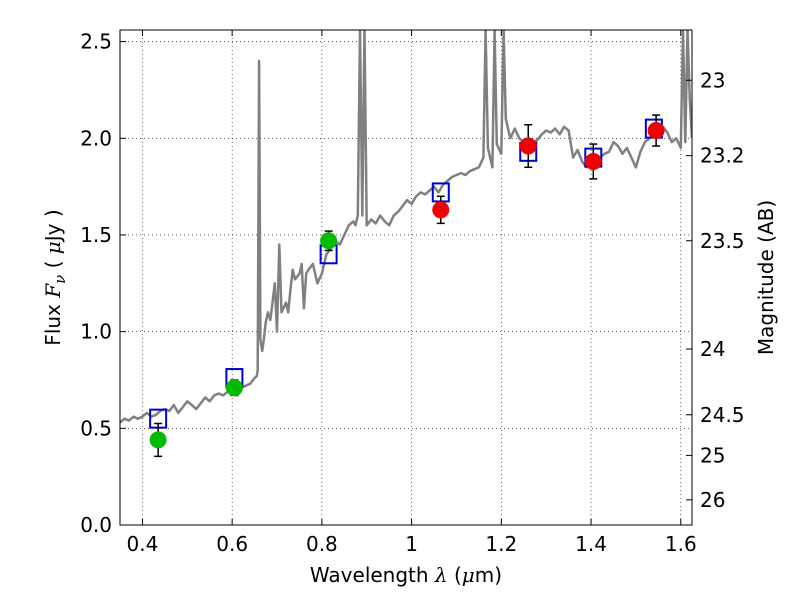 The height and width of the screenshot is (600, 800). What do you see at coordinates (722, 156) in the screenshot?
I see `y2-tick-label: 23.2` at bounding box center [722, 156].